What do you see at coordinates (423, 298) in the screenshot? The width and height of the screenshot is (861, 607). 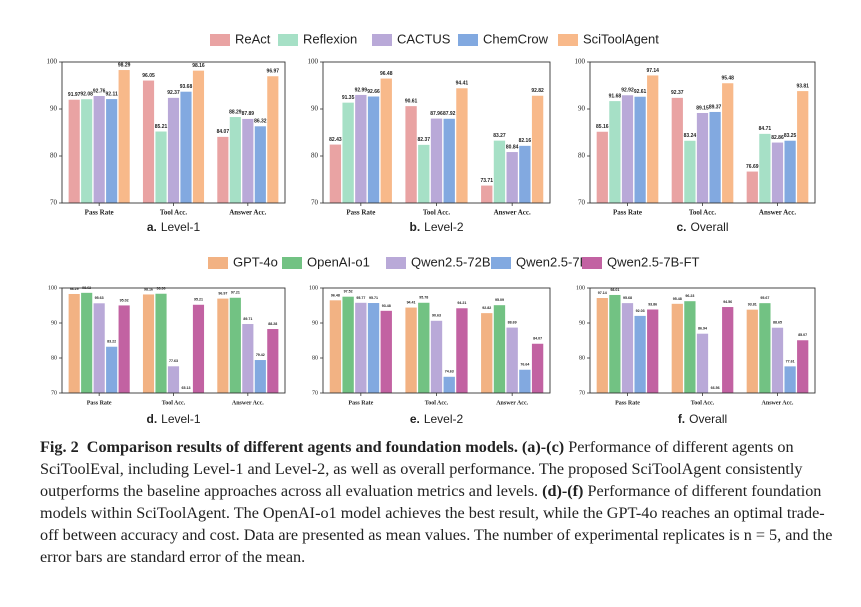 I see `value-label: 95.78` at bounding box center [423, 298].